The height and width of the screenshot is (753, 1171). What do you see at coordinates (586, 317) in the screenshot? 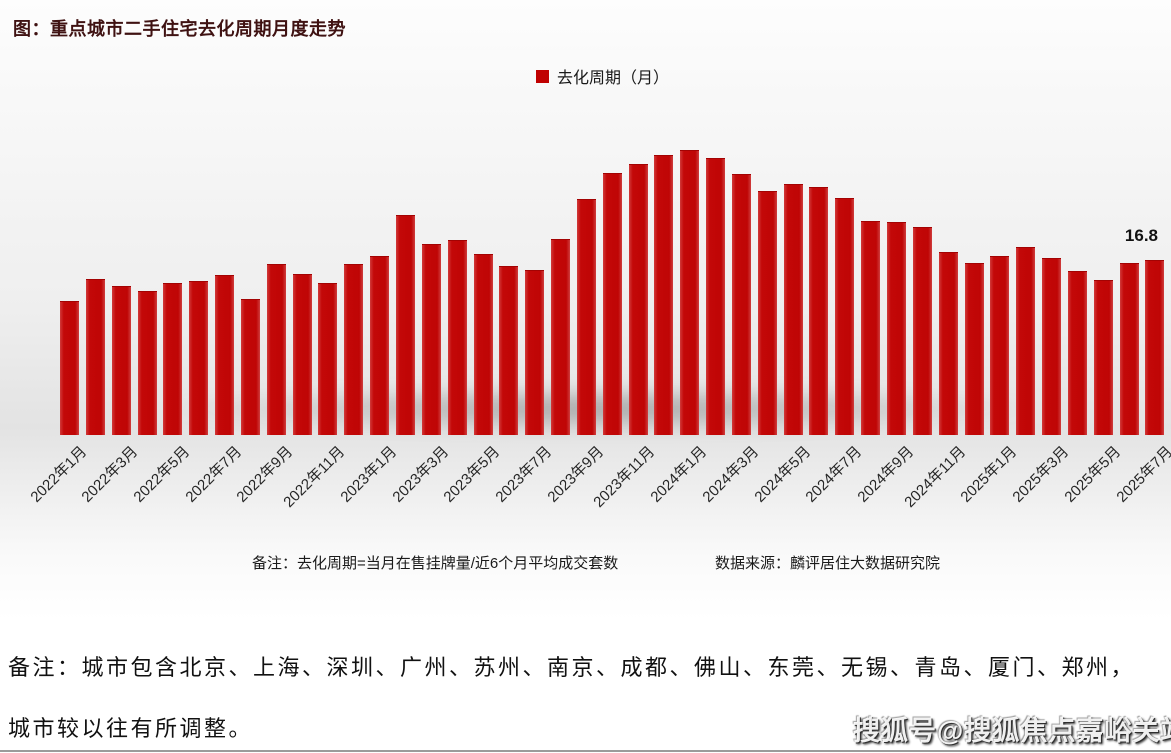
I see `bar-2023年9月` at bounding box center [586, 317].